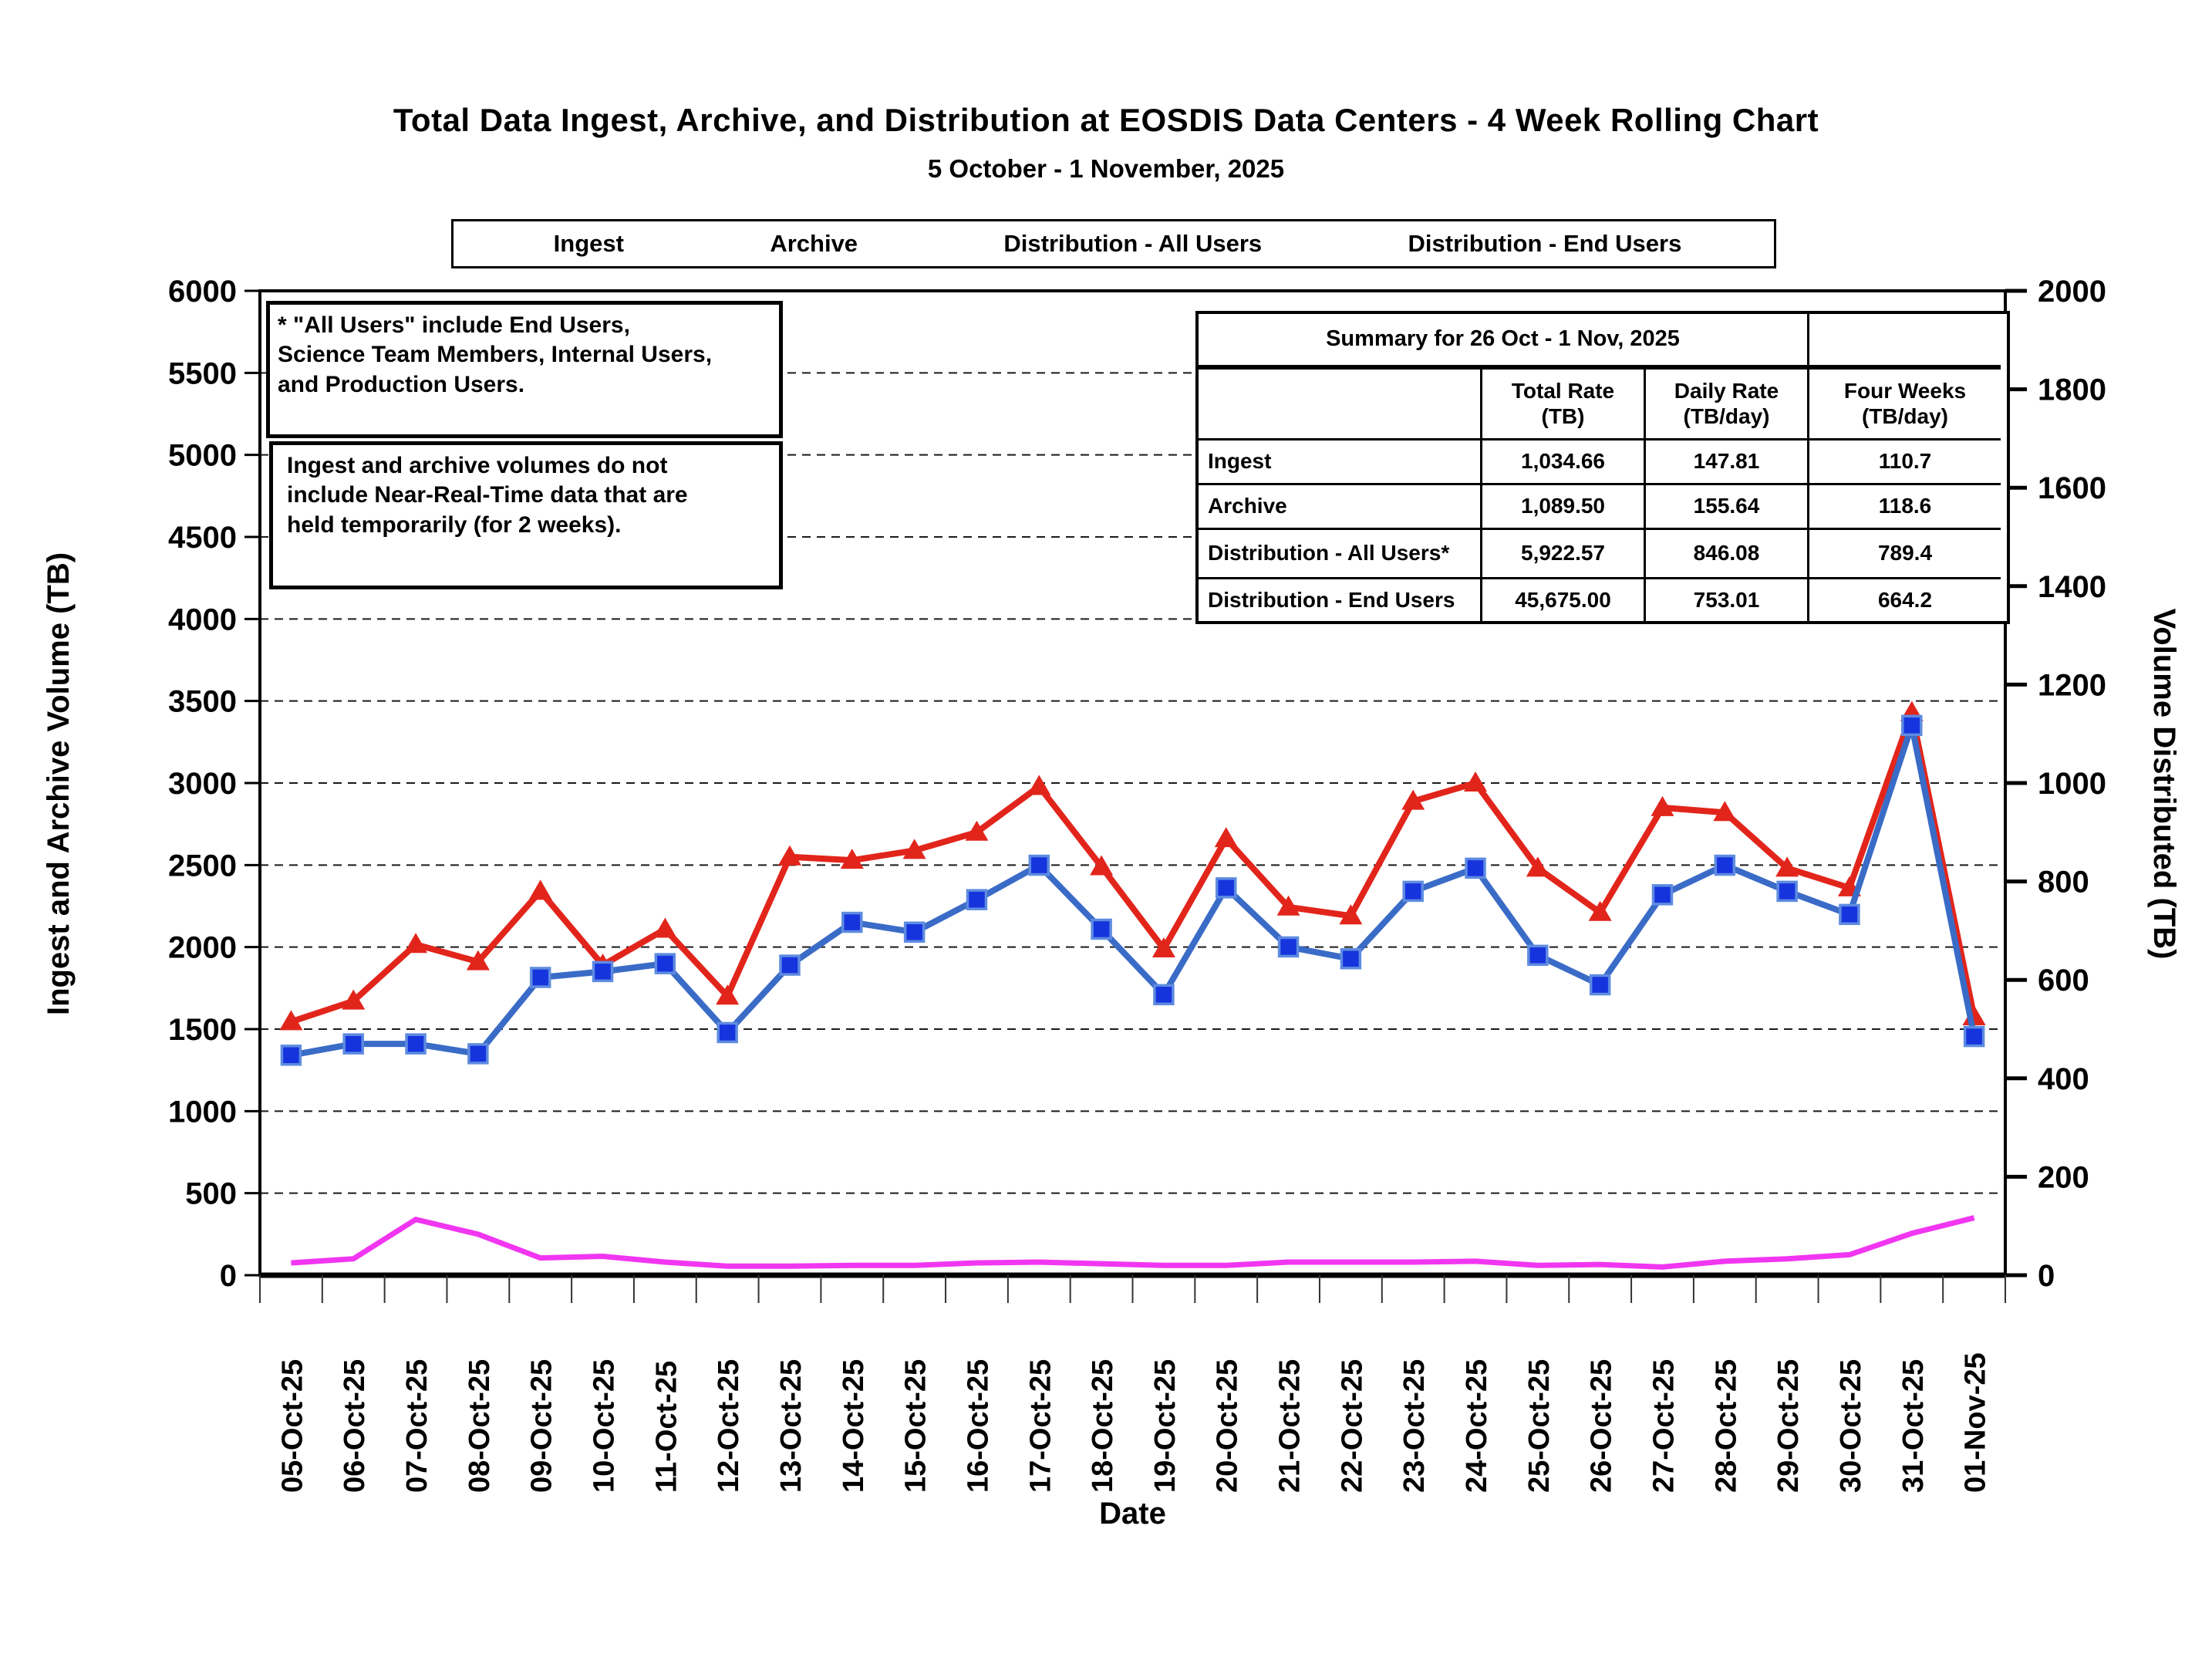  Describe the element at coordinates (1539, 1426) in the screenshot. I see `x-axis-date-label: 25-Oct-25` at that location.